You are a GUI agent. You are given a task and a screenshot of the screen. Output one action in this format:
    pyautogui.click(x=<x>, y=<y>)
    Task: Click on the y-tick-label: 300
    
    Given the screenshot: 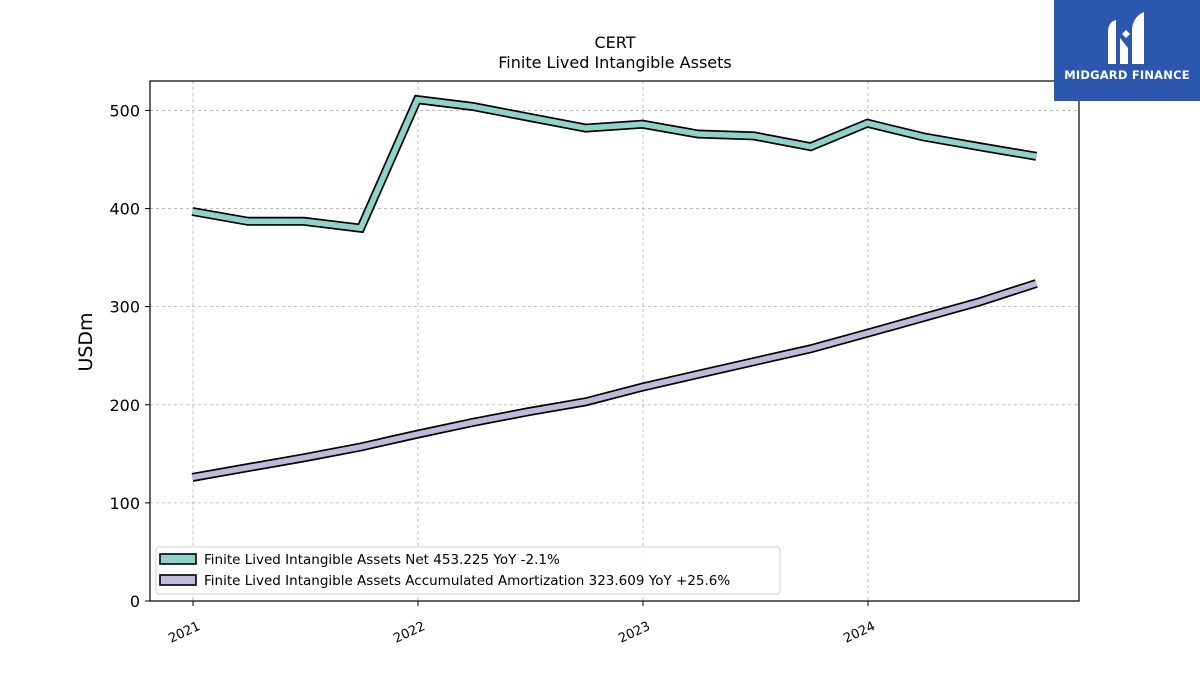 What is the action you would take?
    pyautogui.click(x=124, y=307)
    